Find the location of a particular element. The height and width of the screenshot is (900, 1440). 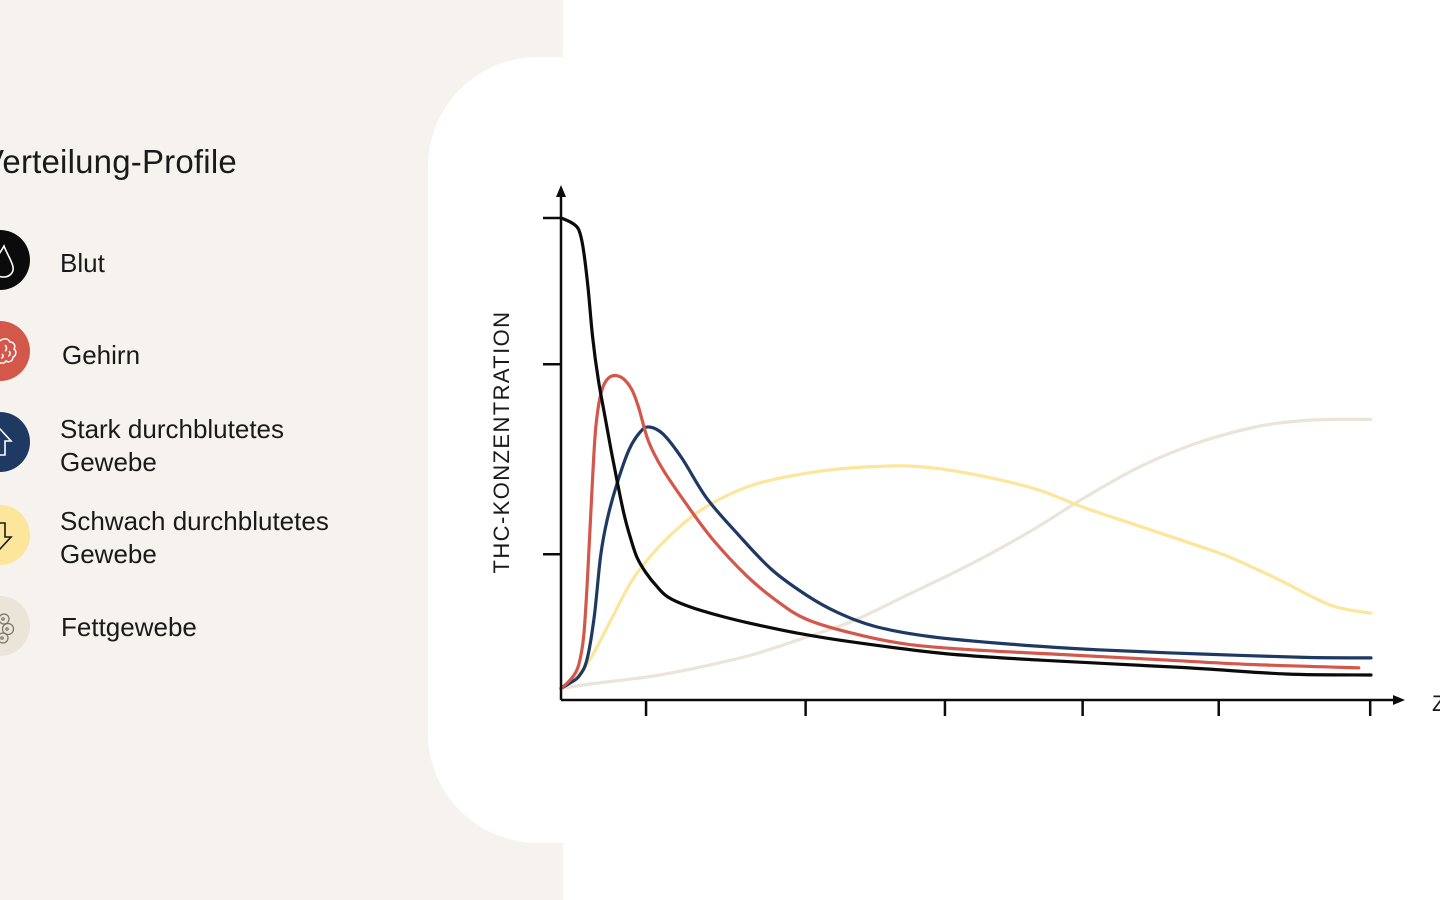

arrow-down-icon is located at coordinates (15, 535).